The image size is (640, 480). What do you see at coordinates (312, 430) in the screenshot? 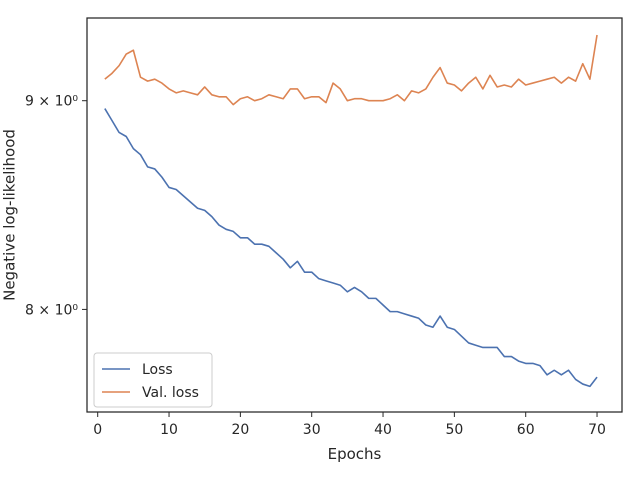
I see `x-tick-label: 30` at bounding box center [312, 430].